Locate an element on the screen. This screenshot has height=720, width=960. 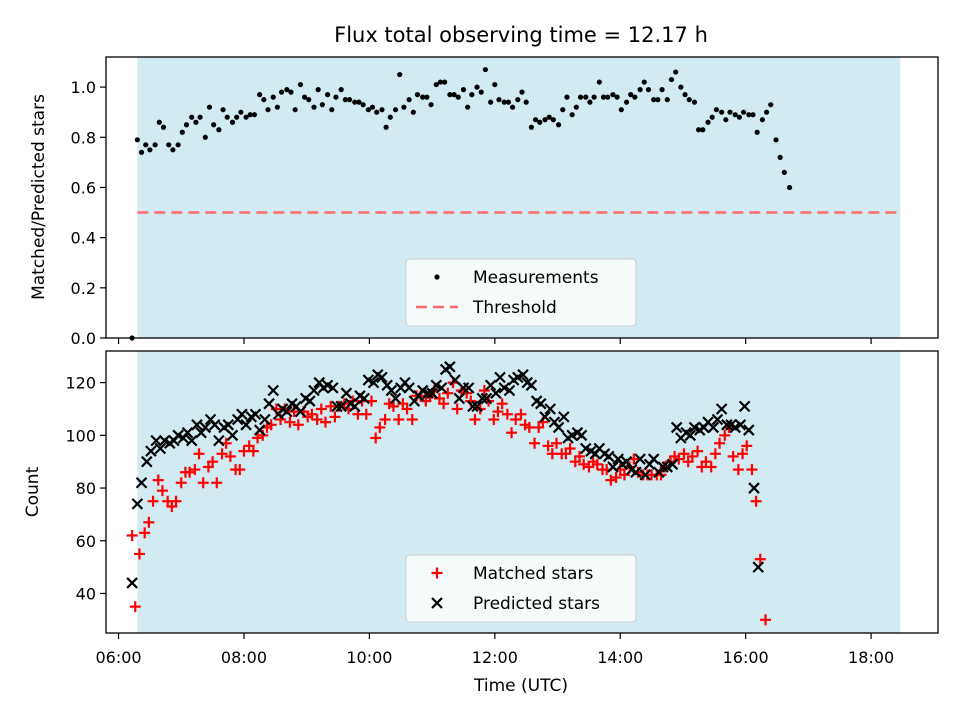
ratio-legend-box is located at coordinates (521, 292).